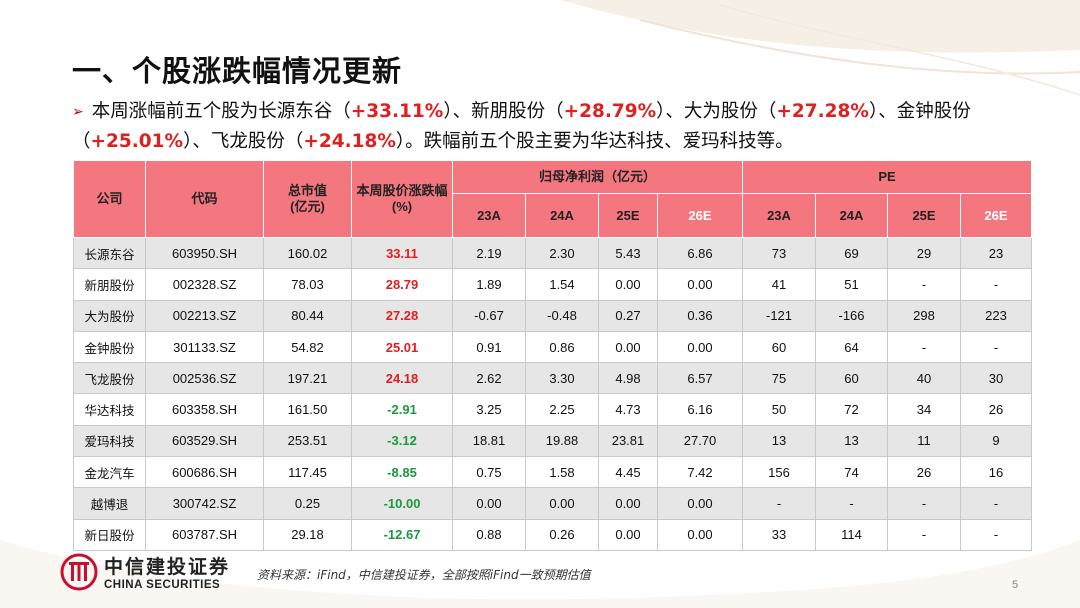  What do you see at coordinates (307, 315) in the screenshot?
I see `cell-mktcap: 80.44` at bounding box center [307, 315].